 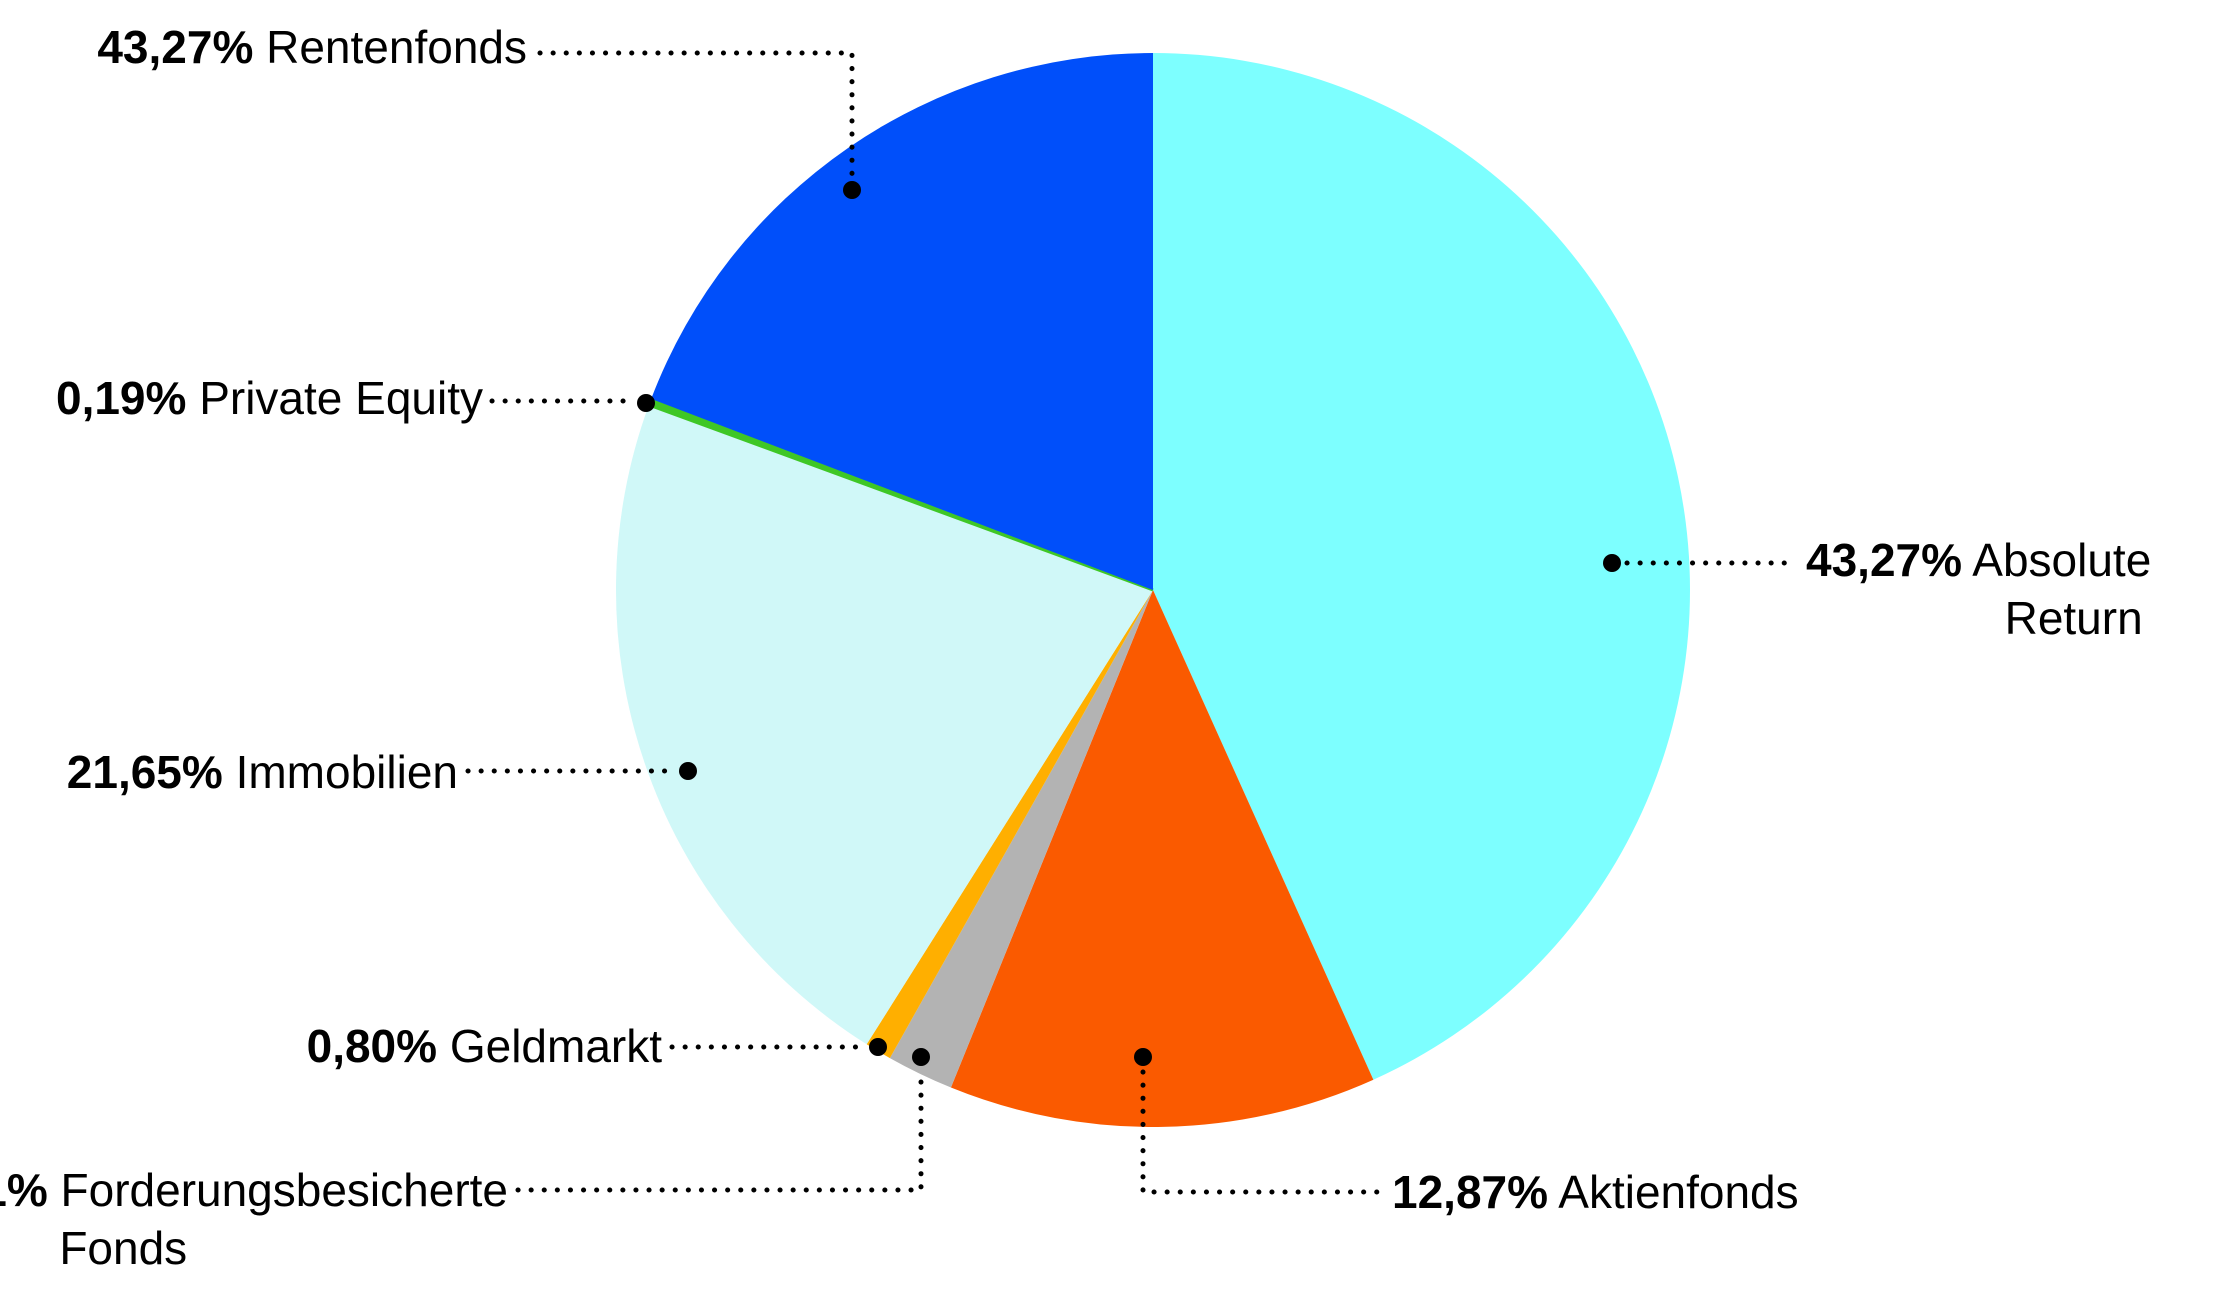 What do you see at coordinates (555, 1046) in the screenshot?
I see `geldmarkt-name: Geldmarkt` at bounding box center [555, 1046].